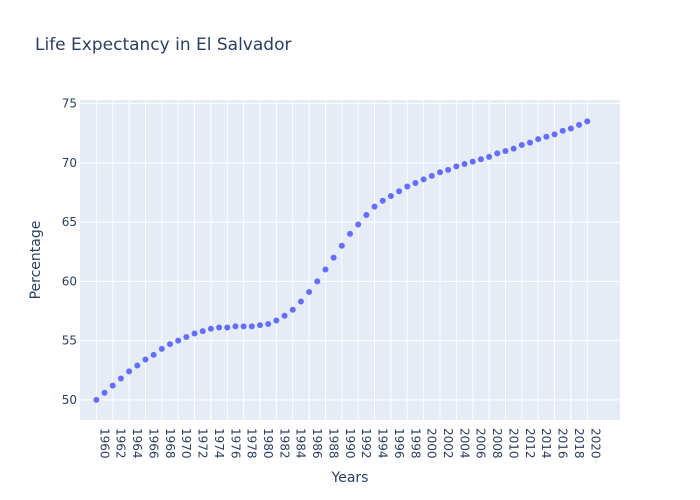  I want to click on x-tick-label: 1990, so click(350, 443).